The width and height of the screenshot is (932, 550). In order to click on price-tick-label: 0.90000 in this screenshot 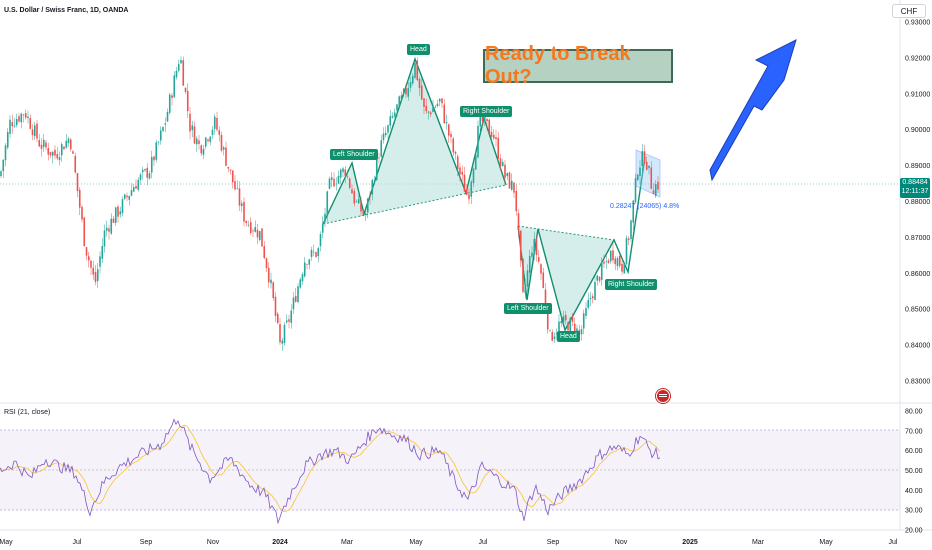, I will do `click(917, 130)`.